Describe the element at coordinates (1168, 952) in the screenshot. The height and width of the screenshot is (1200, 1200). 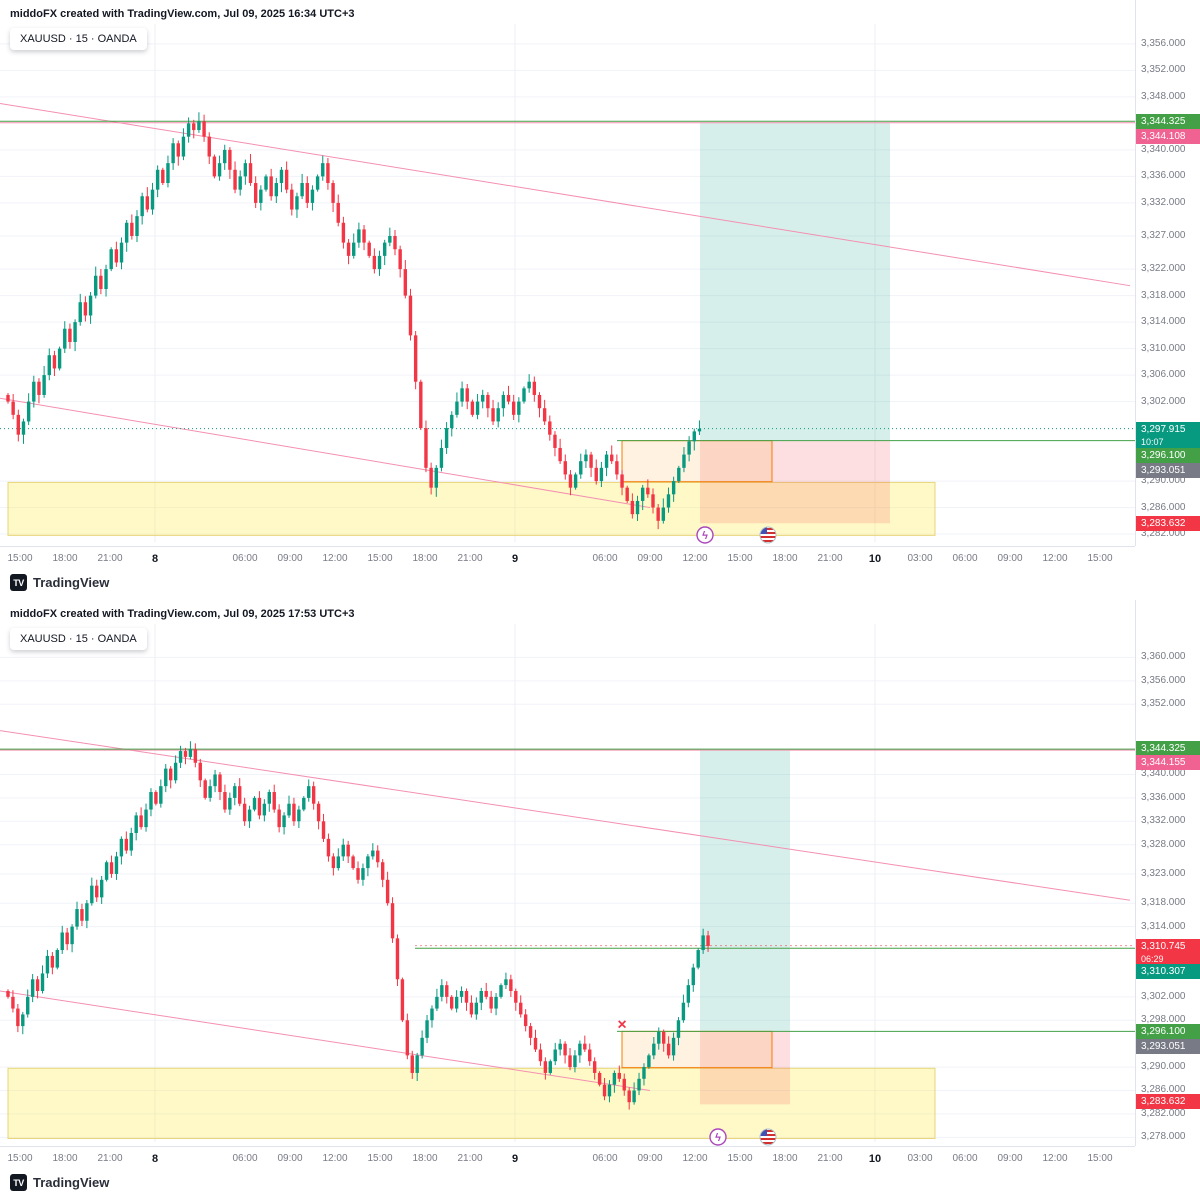
I see `price-line-label: 3,310.745 06:29` at that location.